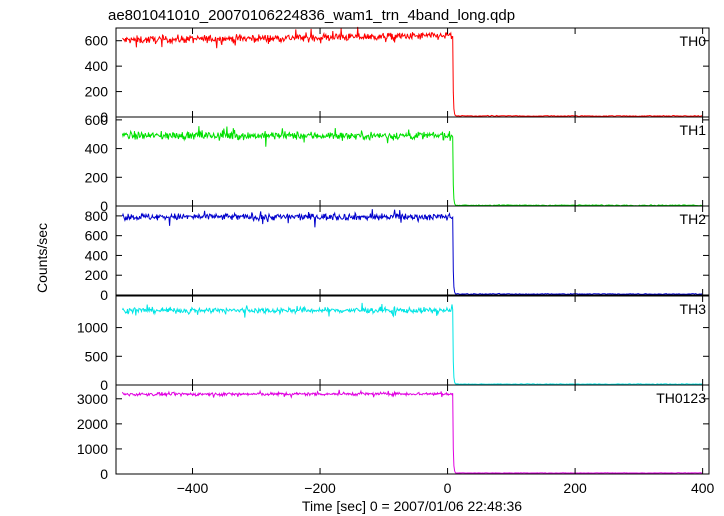 This screenshot has height=516, width=724. Describe the element at coordinates (412, 344) in the screenshot. I see `series-line-th3` at that location.